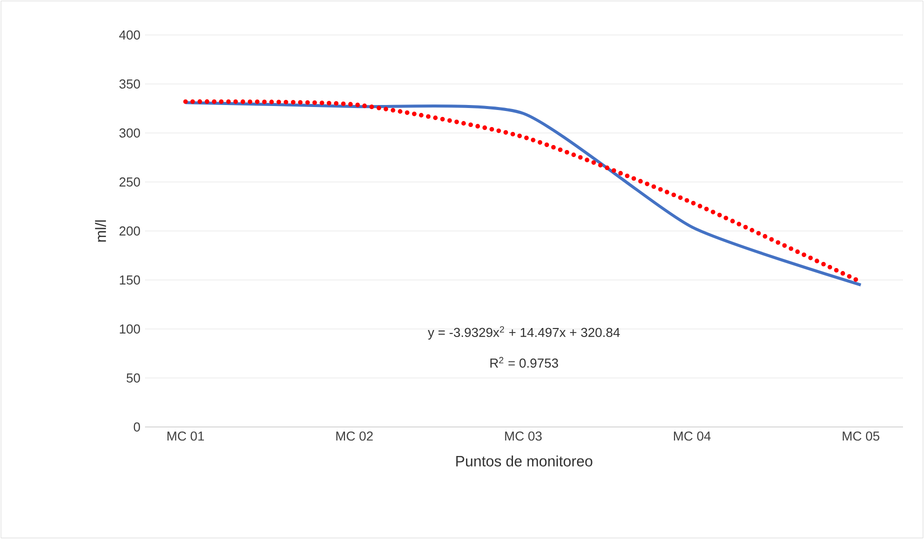 Image resolution: width=924 pixels, height=539 pixels. Describe the element at coordinates (130, 231) in the screenshot. I see `y-tick-label: 200` at that location.